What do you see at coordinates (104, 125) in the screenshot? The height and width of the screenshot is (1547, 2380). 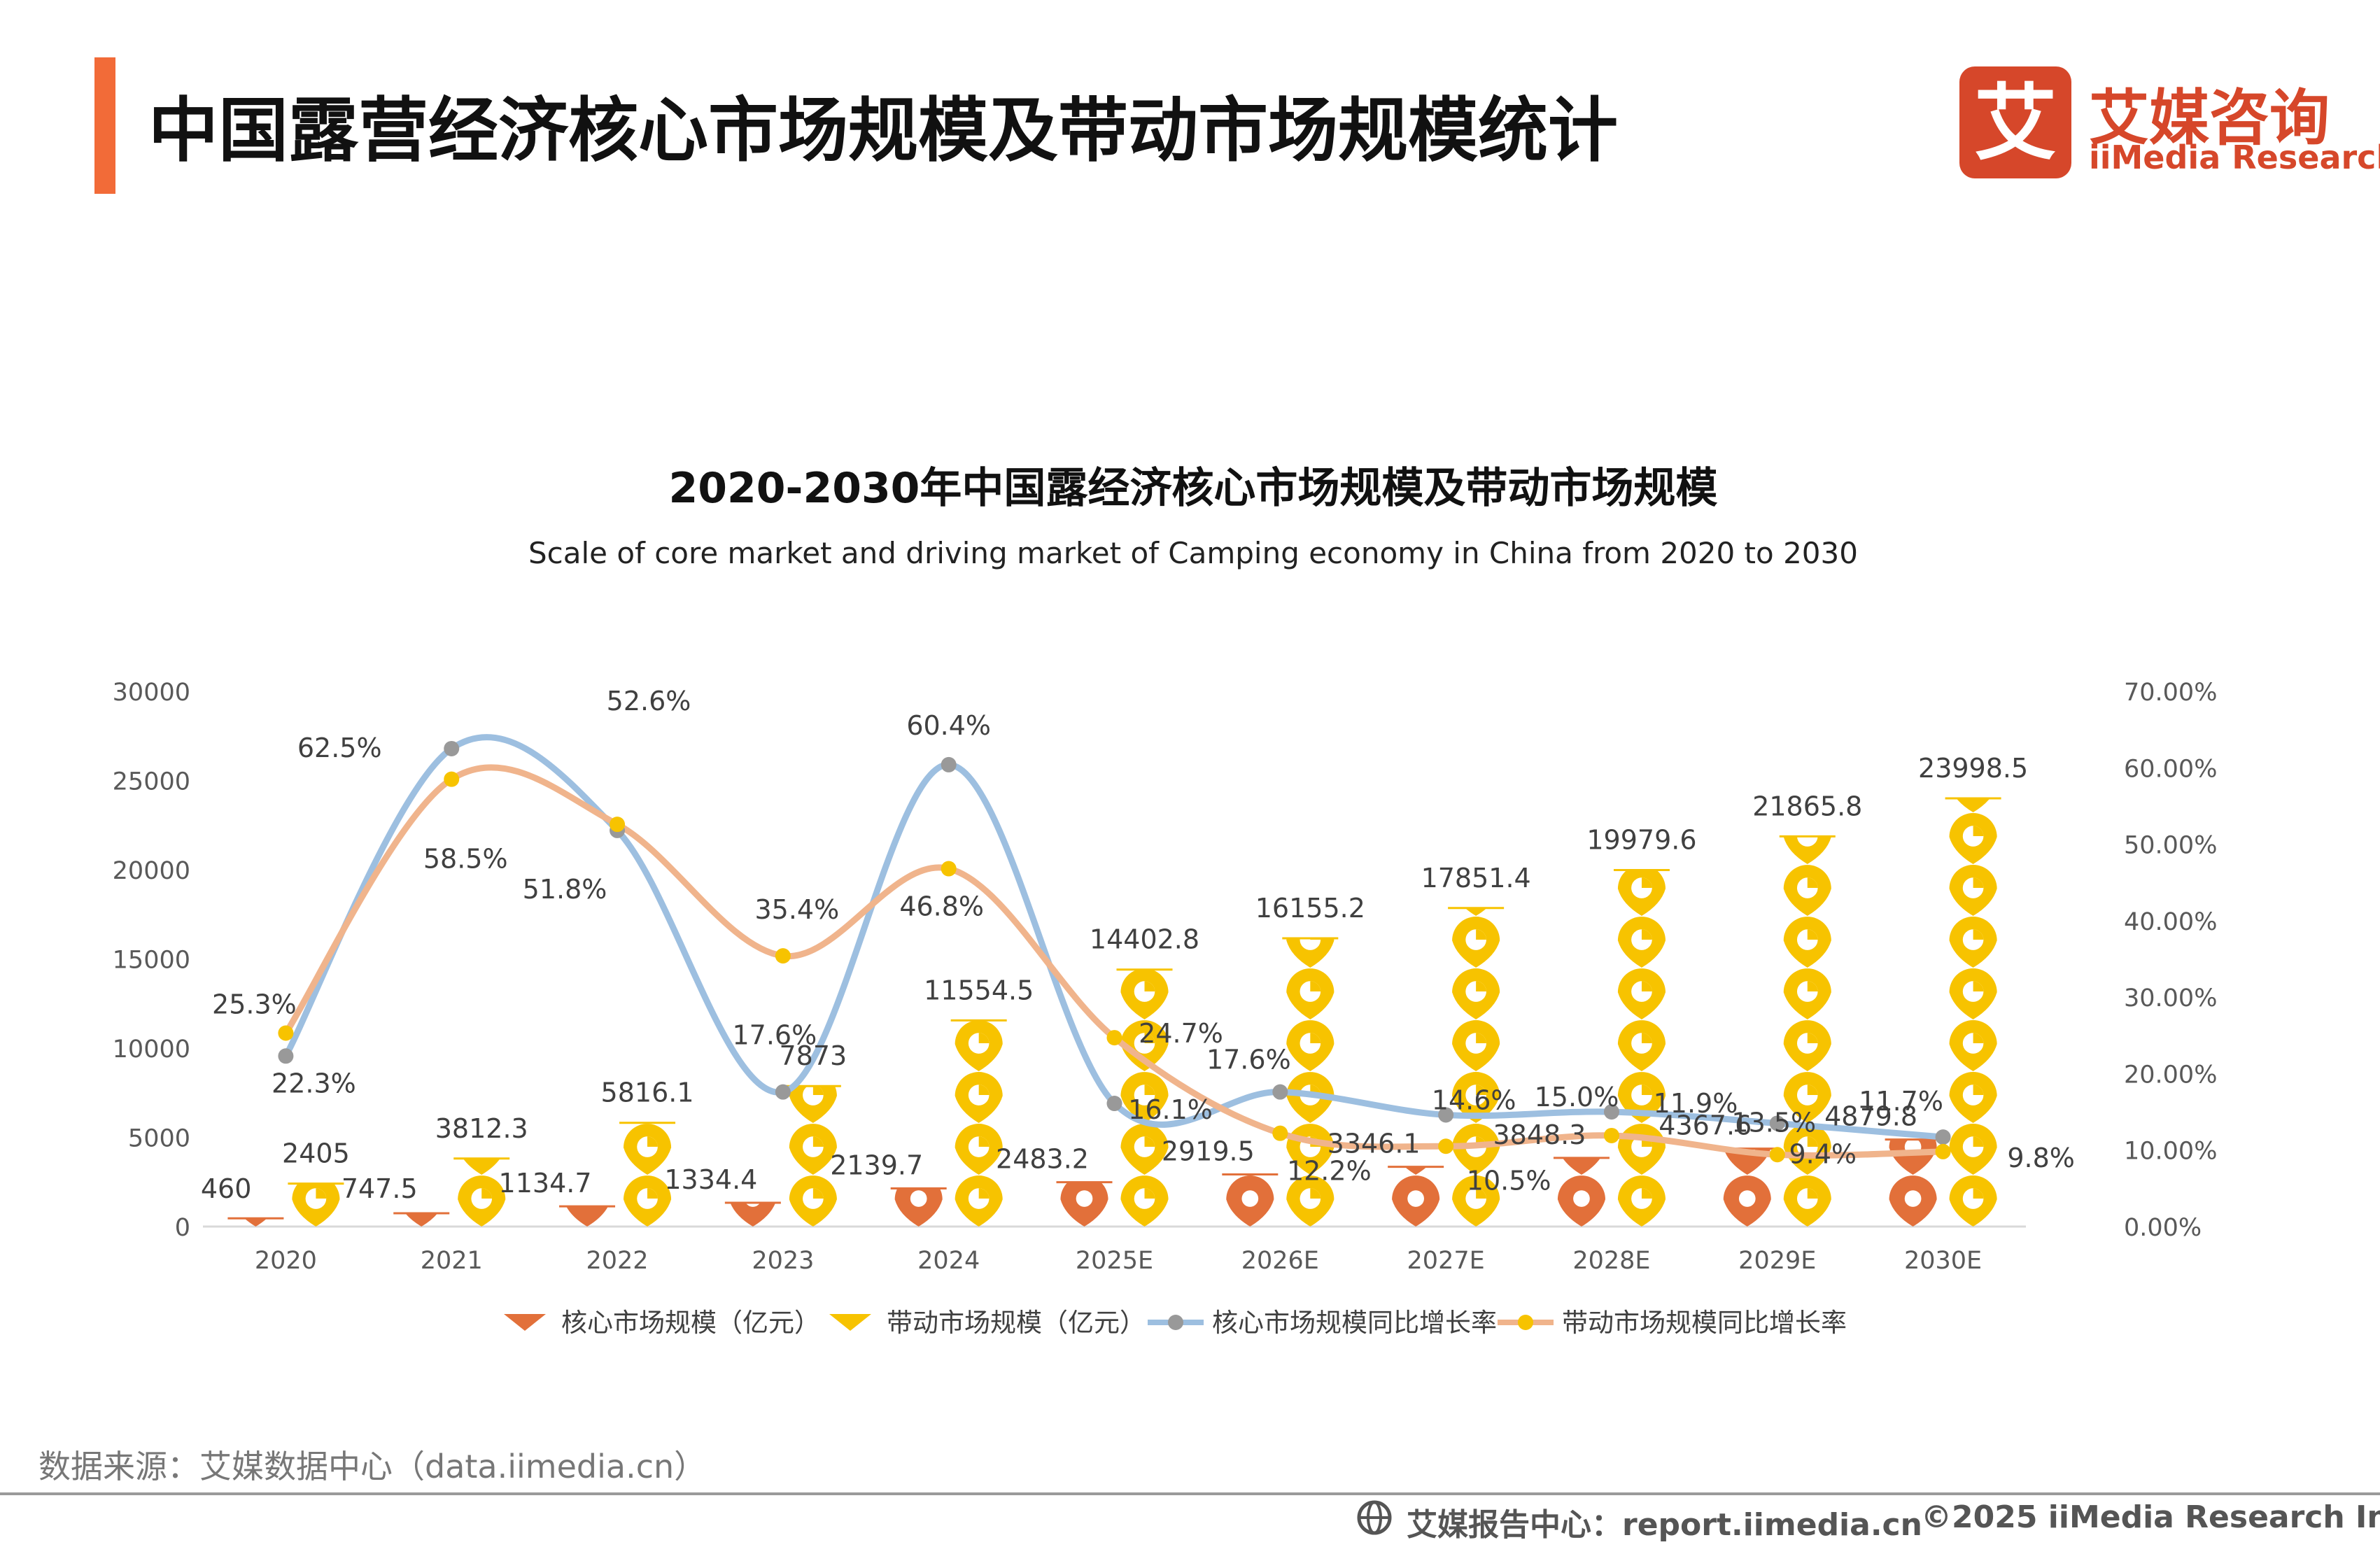 I see `title-accent-bar` at bounding box center [104, 125].